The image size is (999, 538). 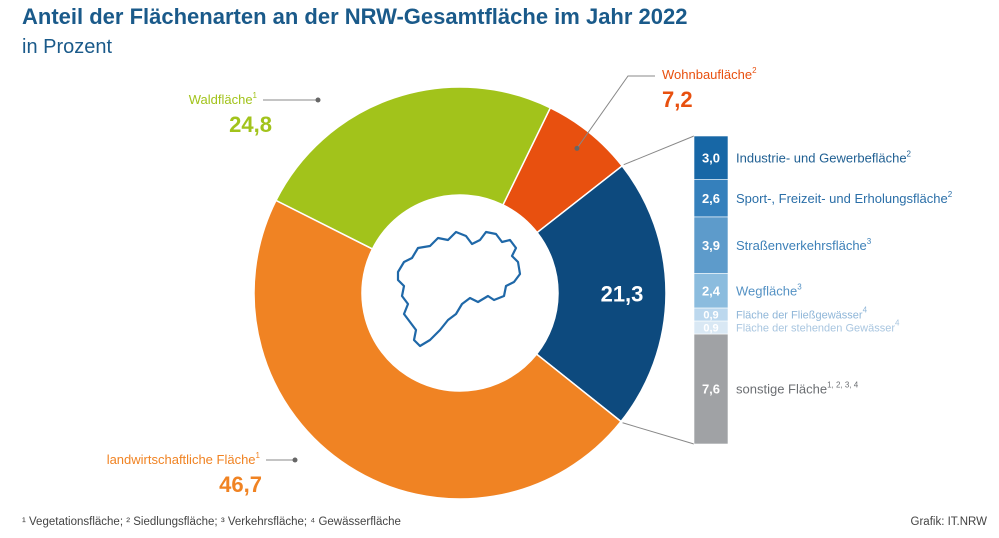 I want to click on value-blue-slice: 21,3, so click(x=622, y=294).